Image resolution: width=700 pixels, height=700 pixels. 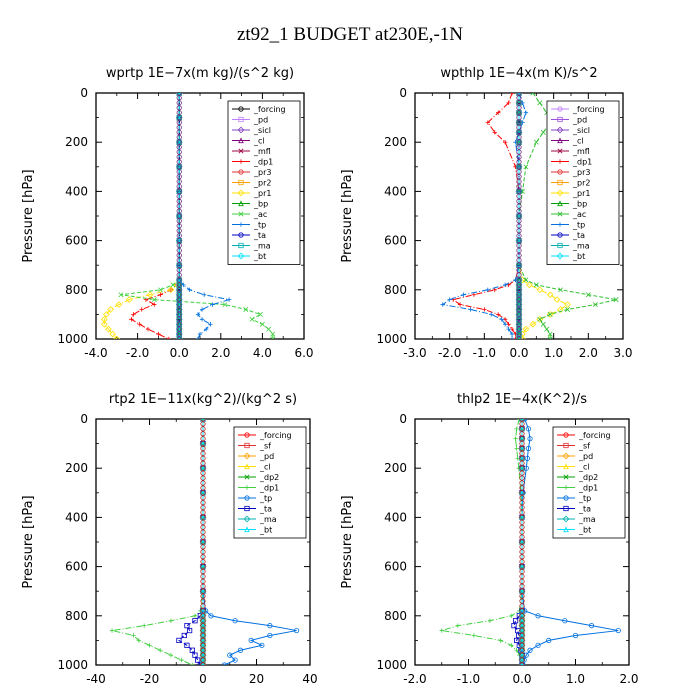 I want to click on legend-label: _pr3, so click(x=581, y=172).